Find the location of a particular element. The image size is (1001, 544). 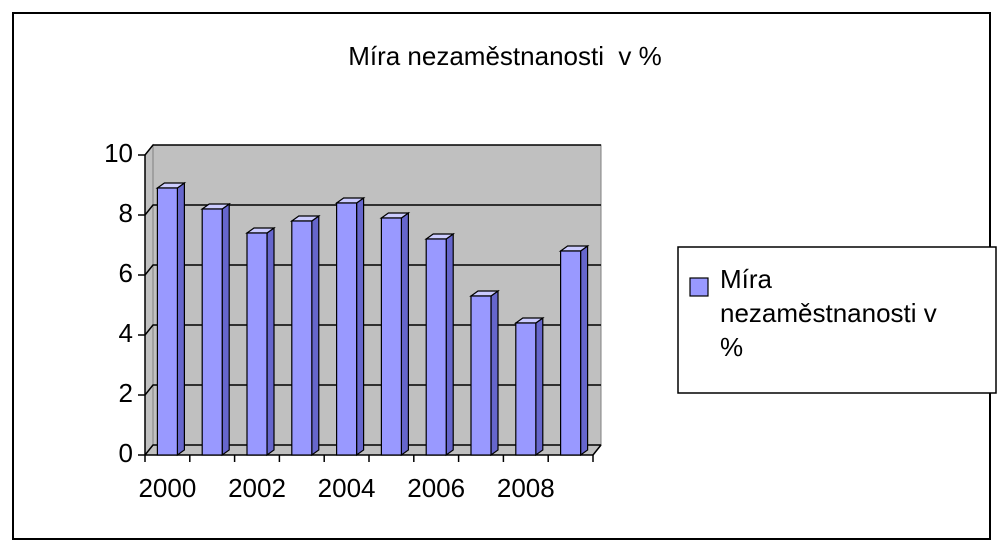

x-tick-label: 2004 is located at coordinates (347, 488).